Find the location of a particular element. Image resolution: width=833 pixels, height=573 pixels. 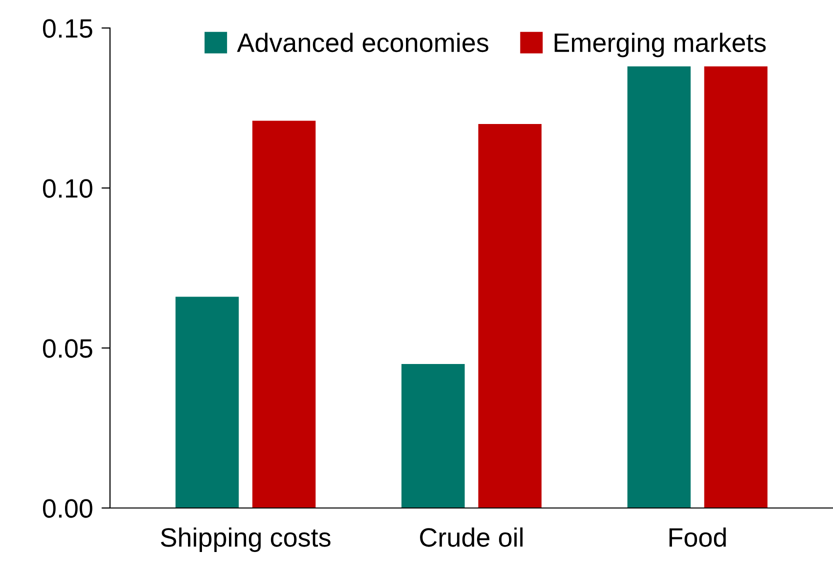

y-tick-label: 0.10 is located at coordinates (67, 188).